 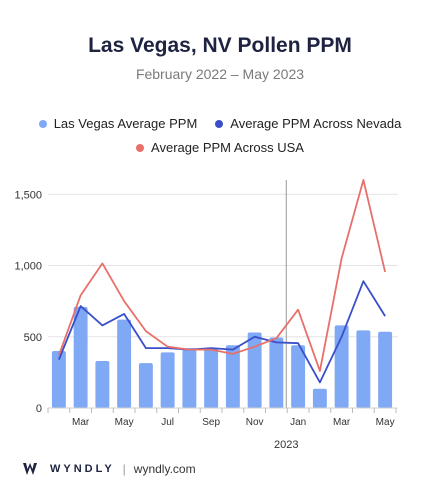 I want to click on x-tick-label: Jul, so click(x=167, y=422).